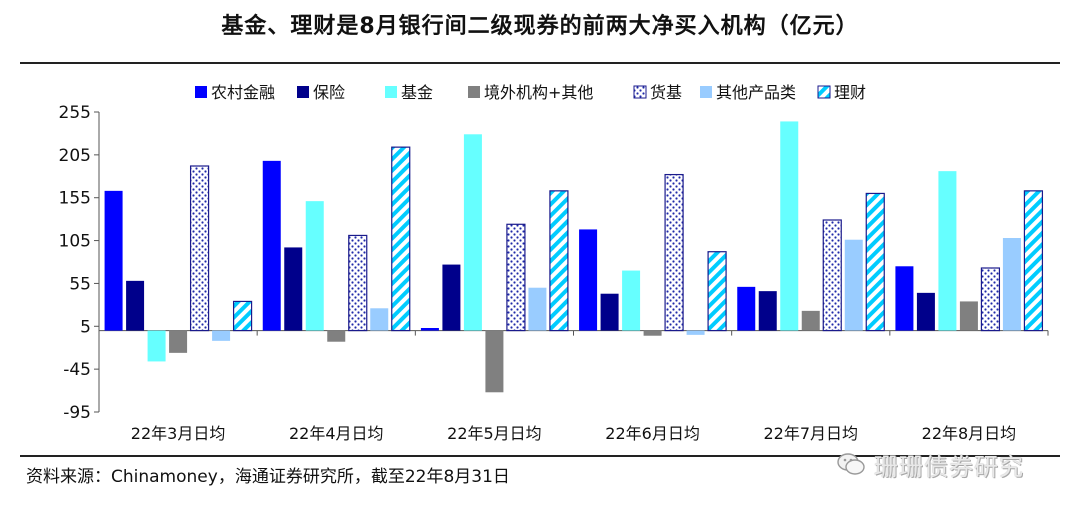  What do you see at coordinates (666, 92) in the screenshot?
I see `legend-label: 货基` at bounding box center [666, 92].